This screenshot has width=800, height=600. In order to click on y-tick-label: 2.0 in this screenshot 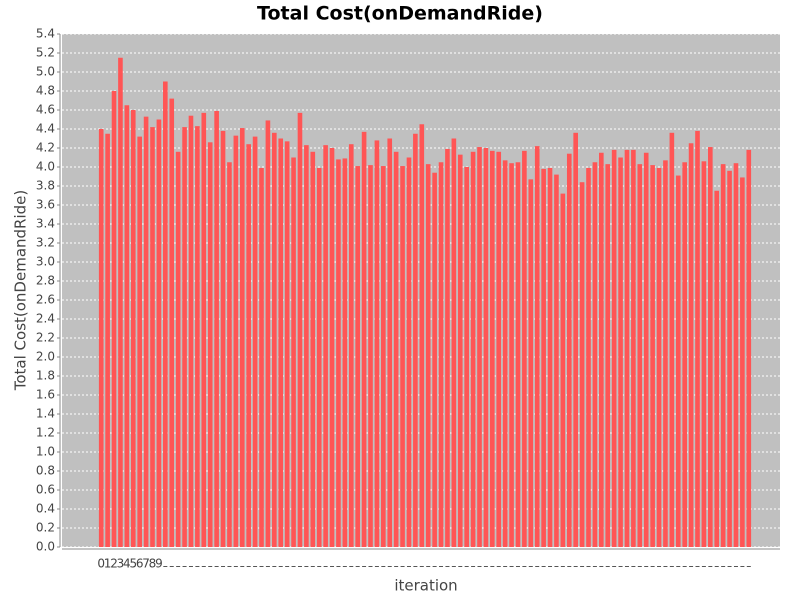, I will do `click(45, 357)`.